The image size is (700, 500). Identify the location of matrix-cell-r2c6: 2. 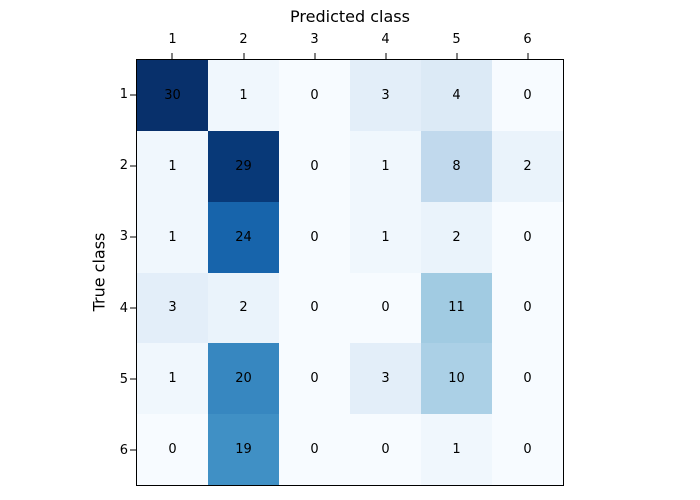
(527, 166).